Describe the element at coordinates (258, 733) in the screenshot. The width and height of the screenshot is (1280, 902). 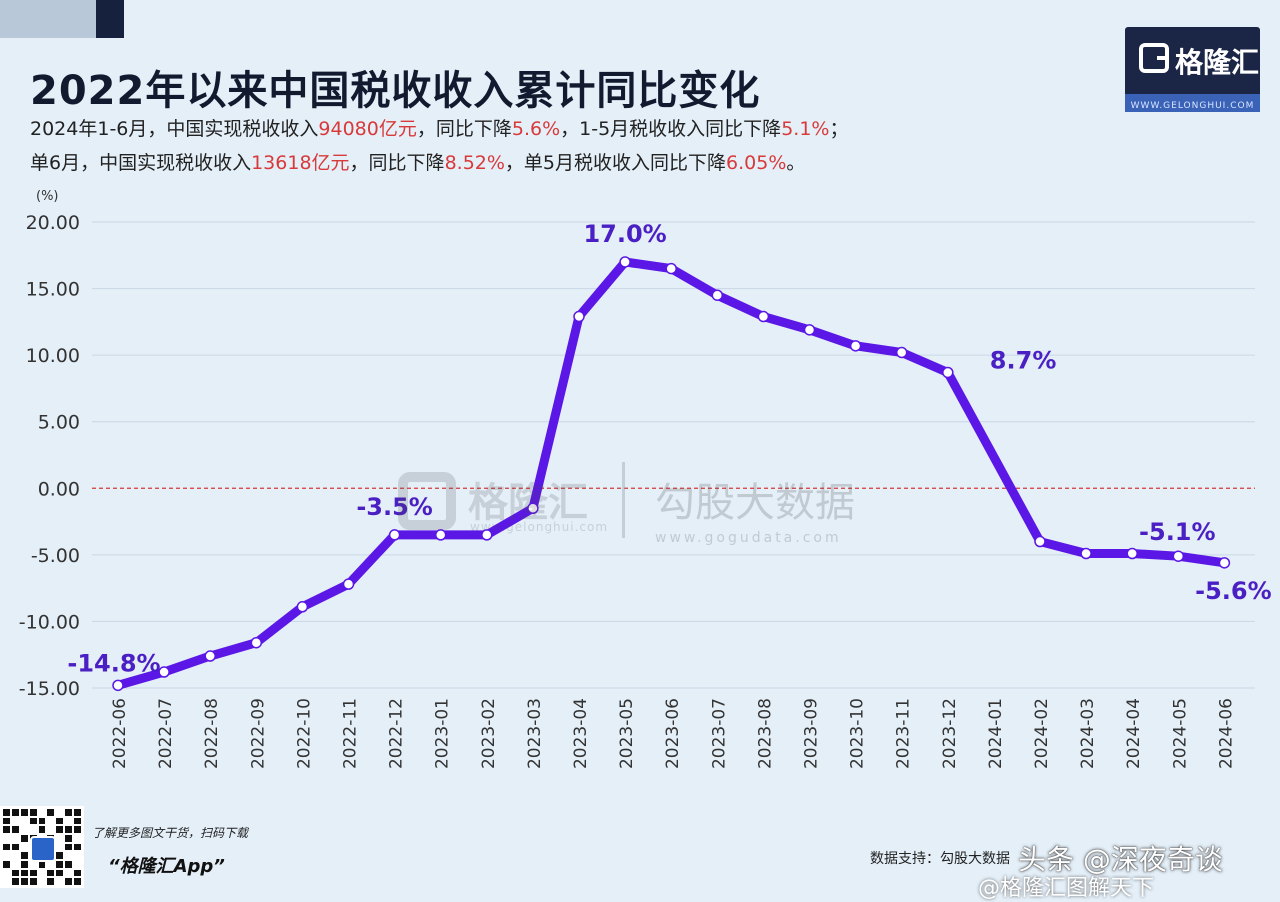
I see `x-tick-label: 2022-09` at that location.